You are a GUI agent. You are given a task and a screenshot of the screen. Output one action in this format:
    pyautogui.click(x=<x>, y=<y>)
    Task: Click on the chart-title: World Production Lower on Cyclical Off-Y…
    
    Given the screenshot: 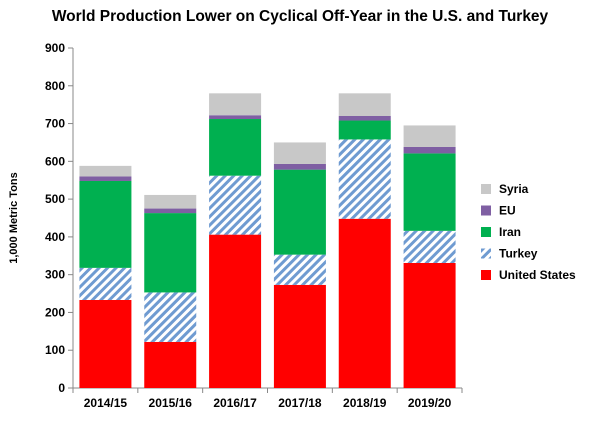 What is the action you would take?
    pyautogui.click(x=300, y=16)
    